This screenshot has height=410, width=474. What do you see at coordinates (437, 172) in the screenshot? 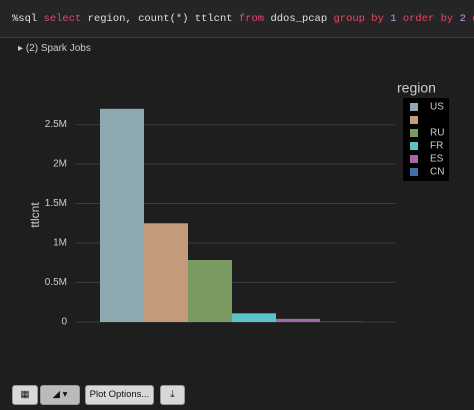
I see `legend-label: CN` at bounding box center [437, 172].